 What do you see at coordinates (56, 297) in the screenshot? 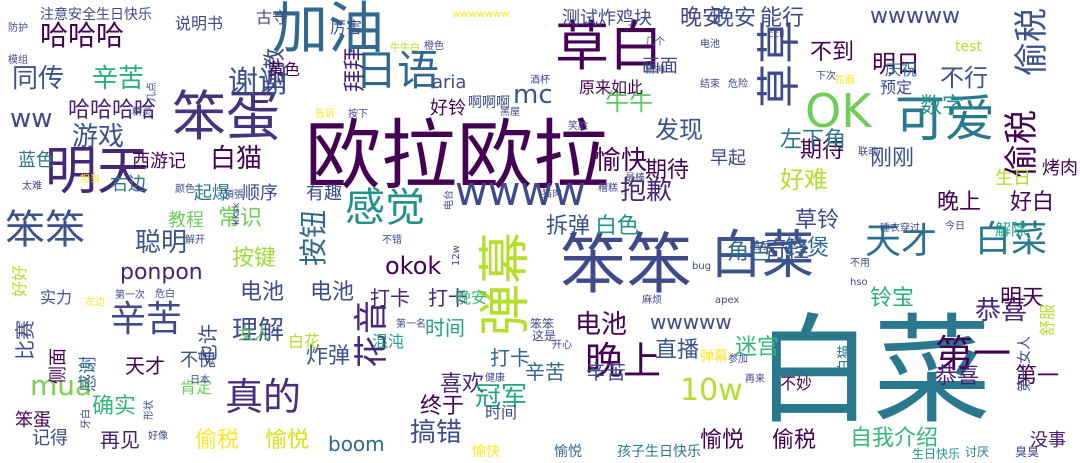
I see `cloud-word: 实力` at bounding box center [56, 297].